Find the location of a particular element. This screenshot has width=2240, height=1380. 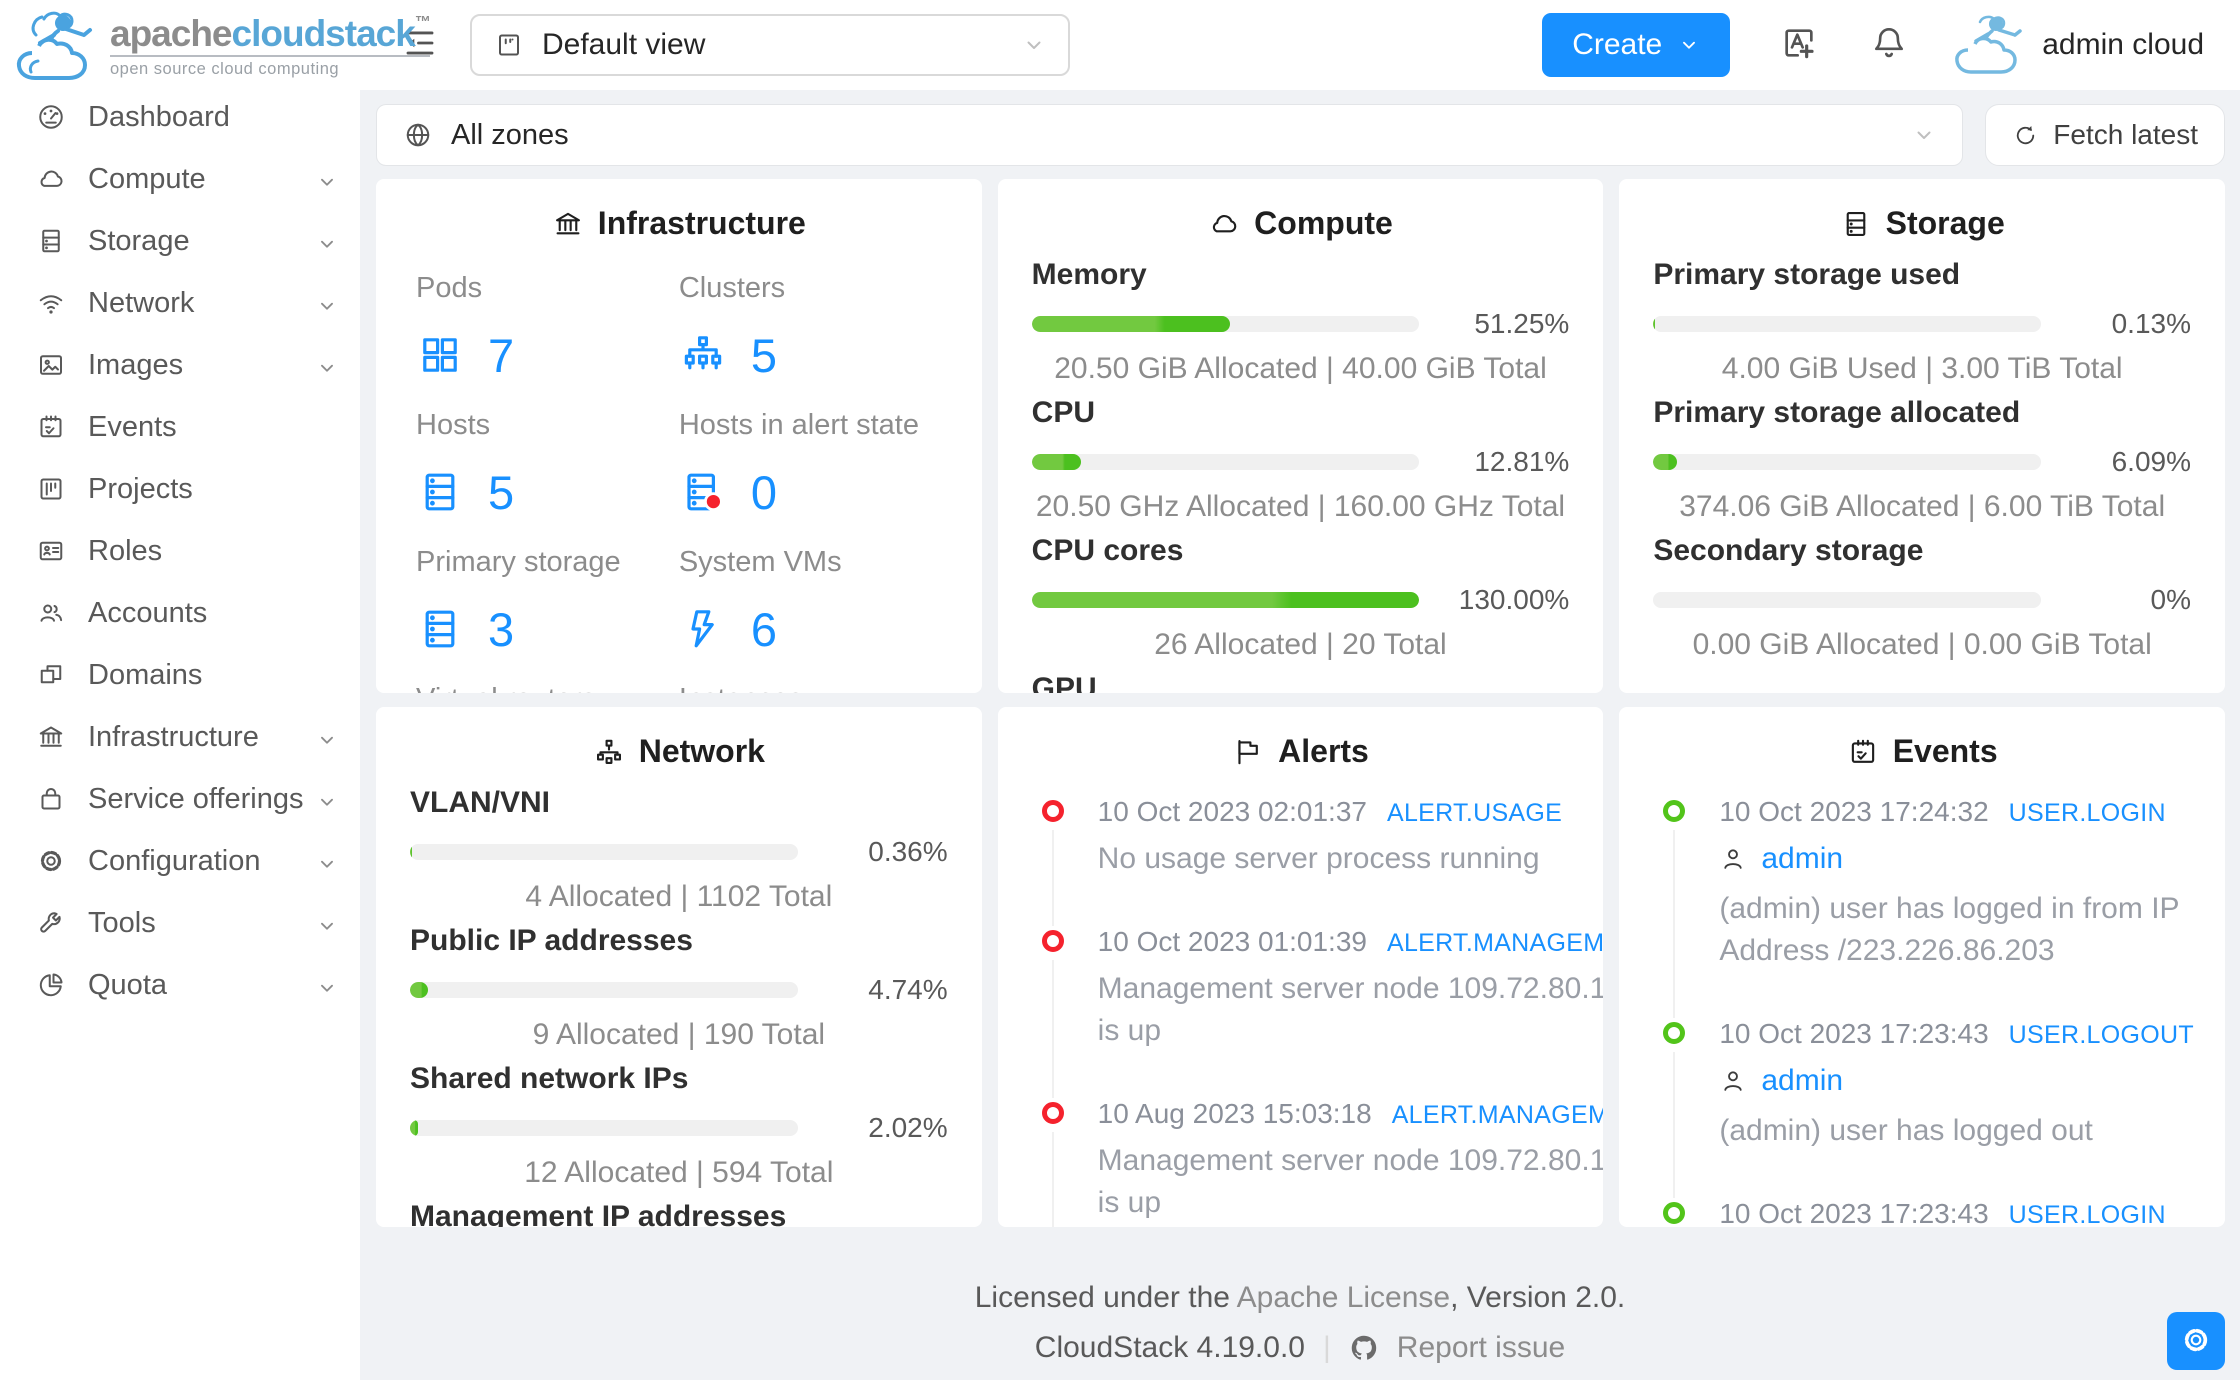

user-menu: admin cloud is located at coordinates (2077, 45).